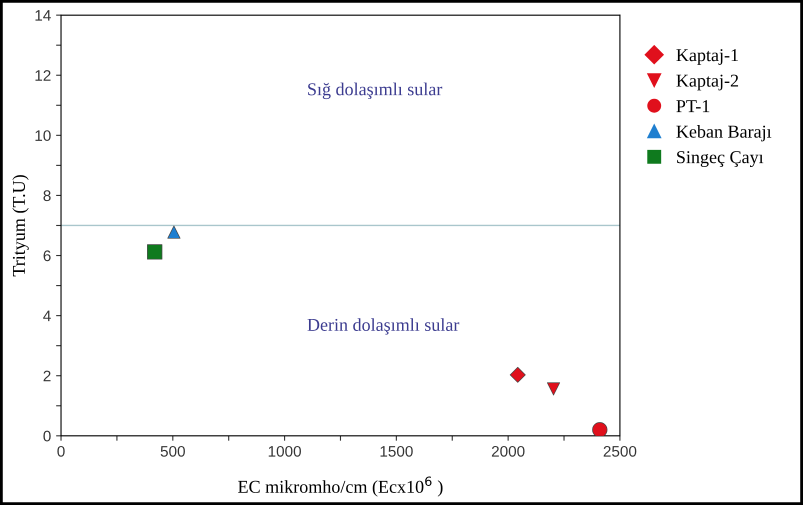 The width and height of the screenshot is (803, 505). Describe the element at coordinates (720, 159) in the screenshot. I see `legend-label: Singeç Çayı` at that location.